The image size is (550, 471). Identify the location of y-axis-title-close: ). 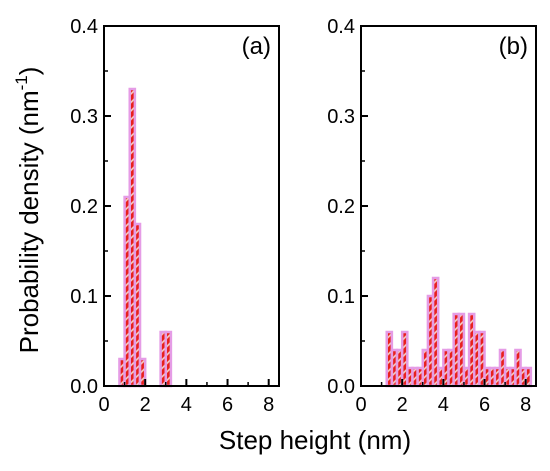
(29, 71).